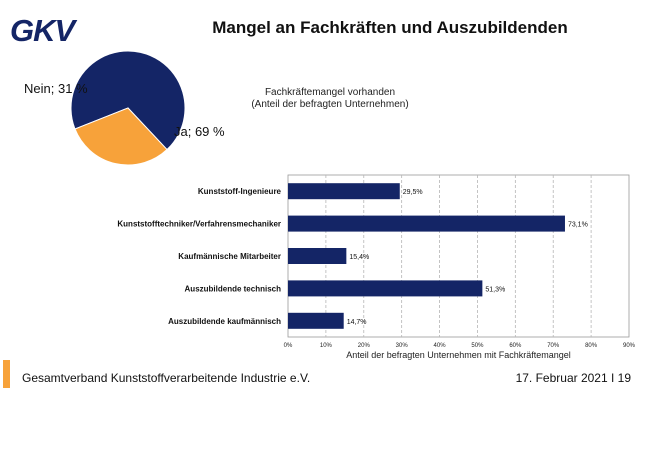 This screenshot has width=651, height=470. I want to click on bar-x-tick-label: 20%, so click(364, 346).